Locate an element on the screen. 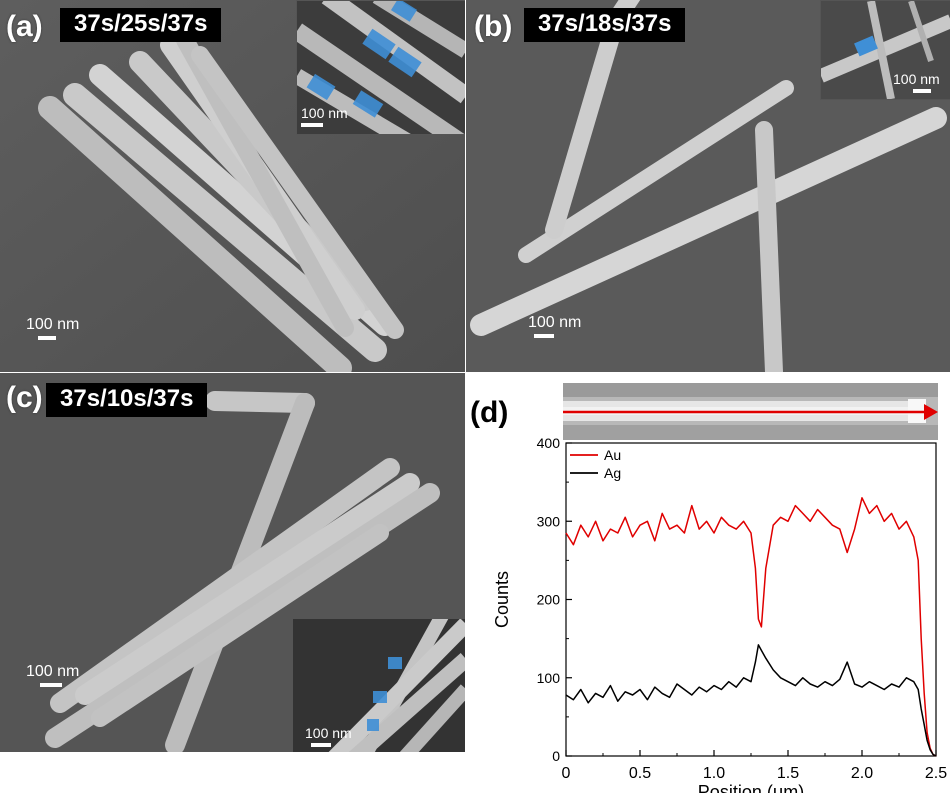 This screenshot has width=950, height=793. y-tick-label: 100 is located at coordinates (549, 678).